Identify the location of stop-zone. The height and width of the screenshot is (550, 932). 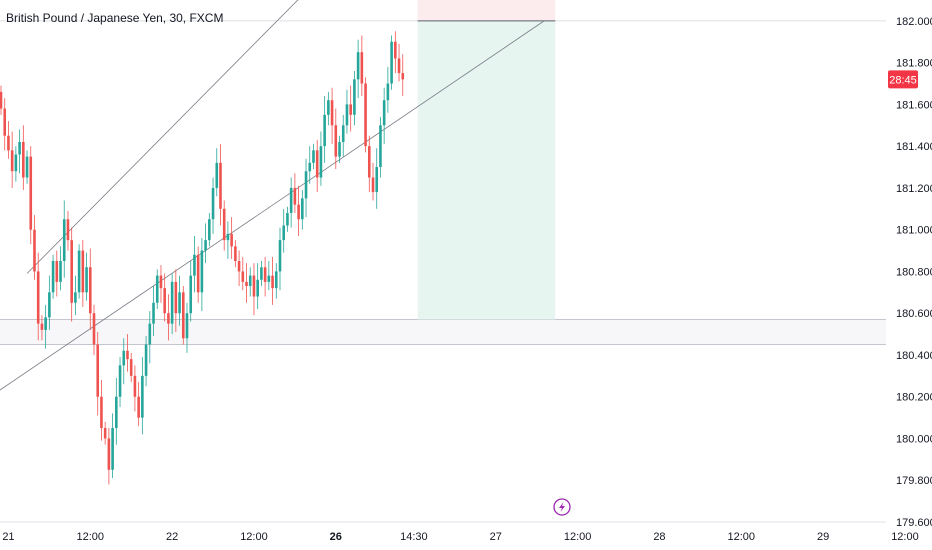
(486, 10).